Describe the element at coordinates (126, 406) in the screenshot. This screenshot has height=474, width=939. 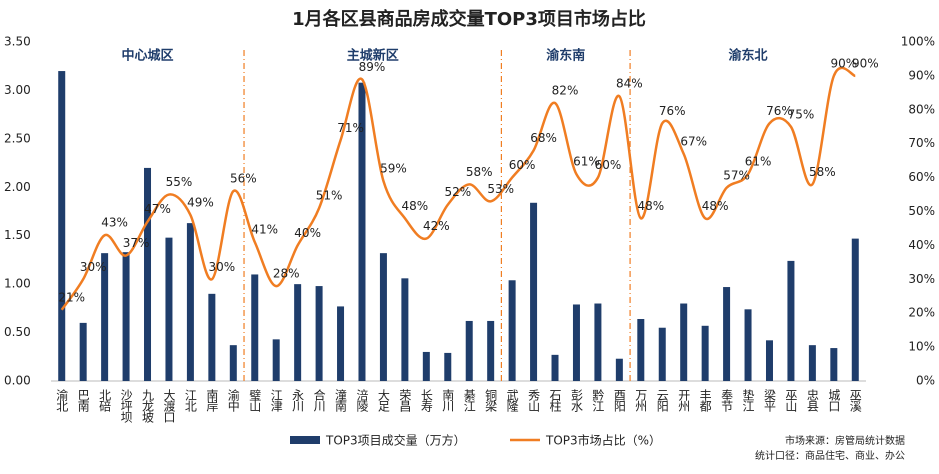
I see `x-tick-label: 沙坪坝` at that location.